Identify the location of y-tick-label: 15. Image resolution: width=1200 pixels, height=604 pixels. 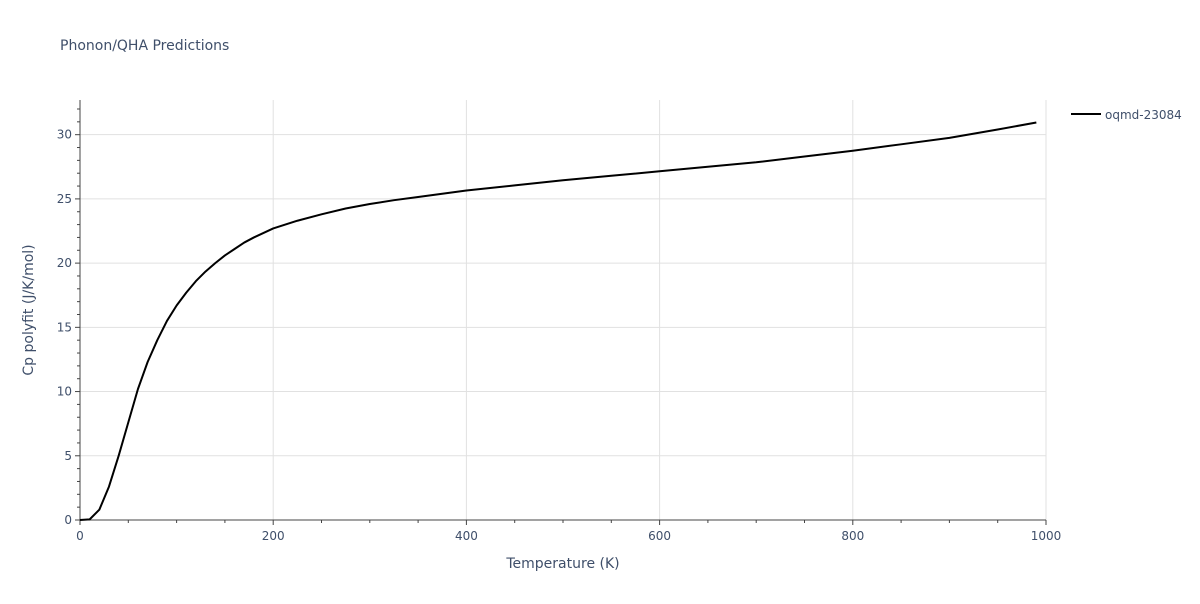
(64, 327).